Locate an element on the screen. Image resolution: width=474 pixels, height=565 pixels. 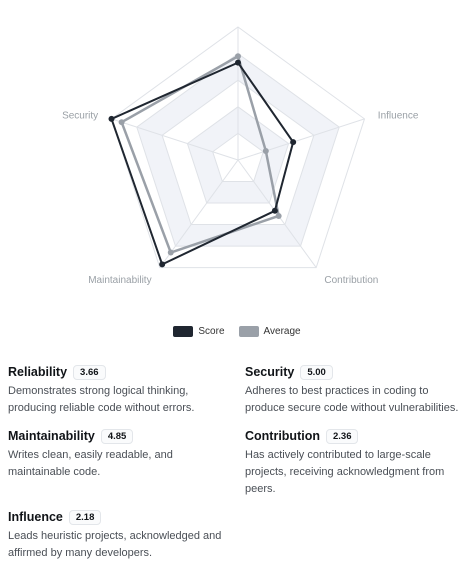
metric-score-badge: 4.85 is located at coordinates (117, 436).